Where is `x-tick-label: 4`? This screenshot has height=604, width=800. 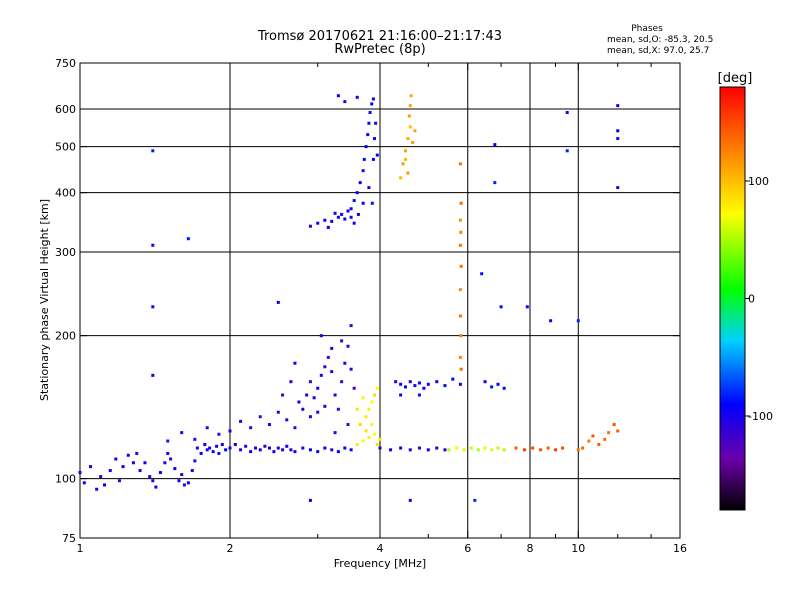
x-tick-label: 4 is located at coordinates (380, 548).